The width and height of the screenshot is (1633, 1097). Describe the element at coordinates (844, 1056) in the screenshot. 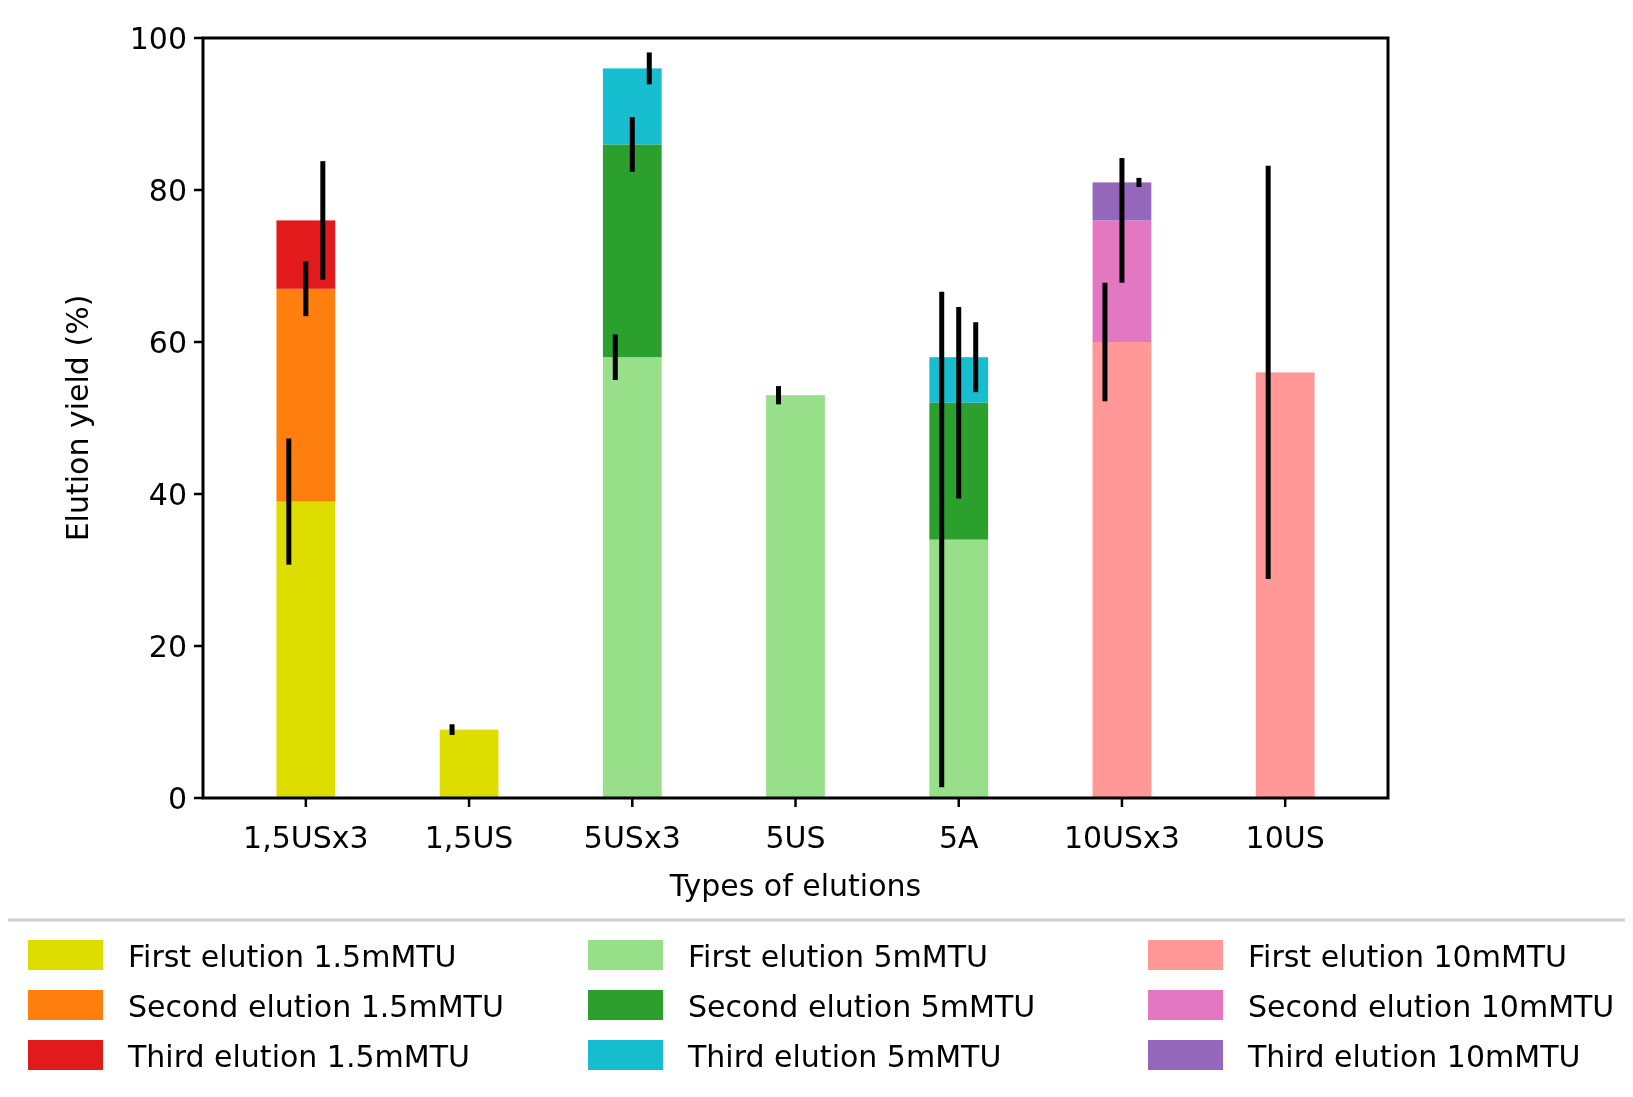

I see `legend-label: Third elution 5mMTU` at that location.